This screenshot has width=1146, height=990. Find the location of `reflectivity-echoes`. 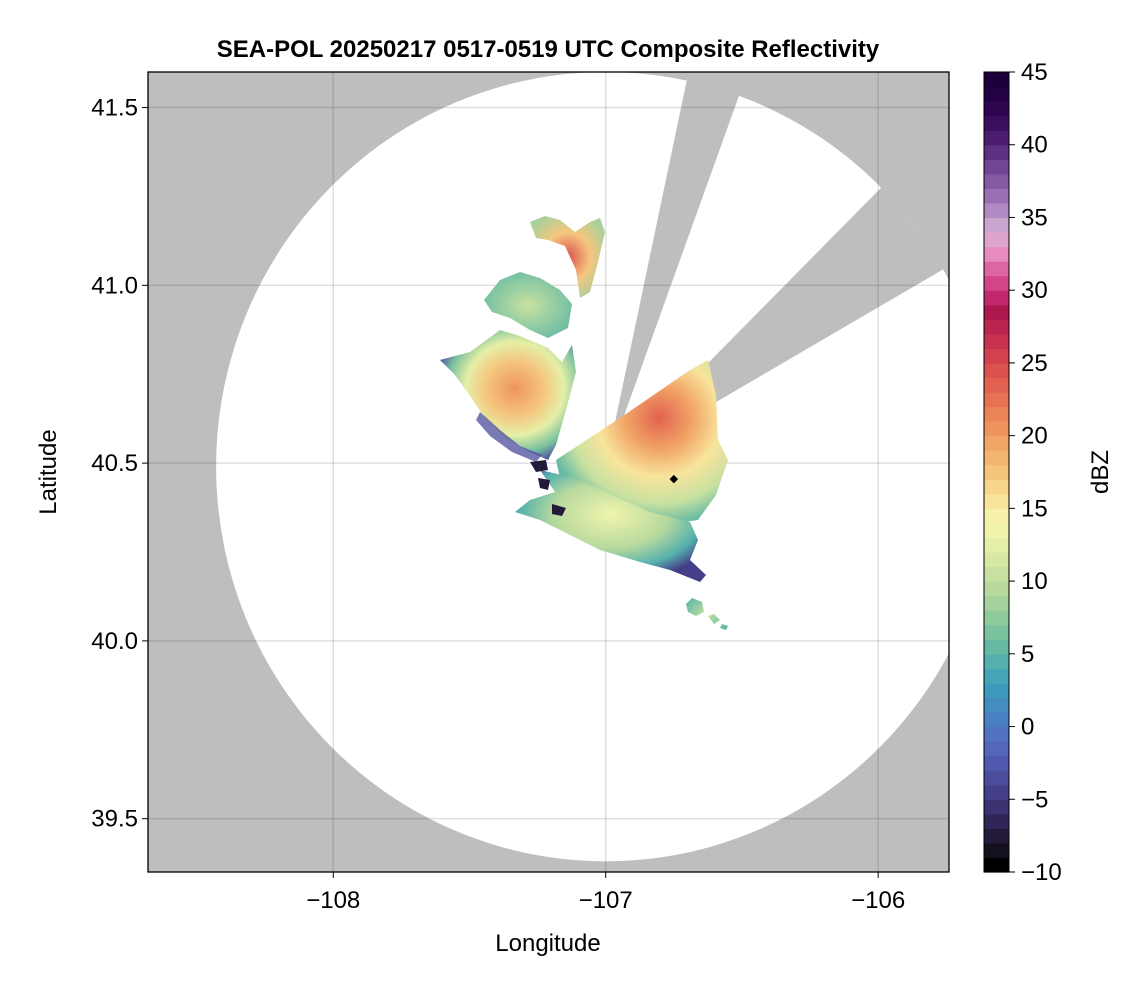

reflectivity-echoes is located at coordinates (584, 423).